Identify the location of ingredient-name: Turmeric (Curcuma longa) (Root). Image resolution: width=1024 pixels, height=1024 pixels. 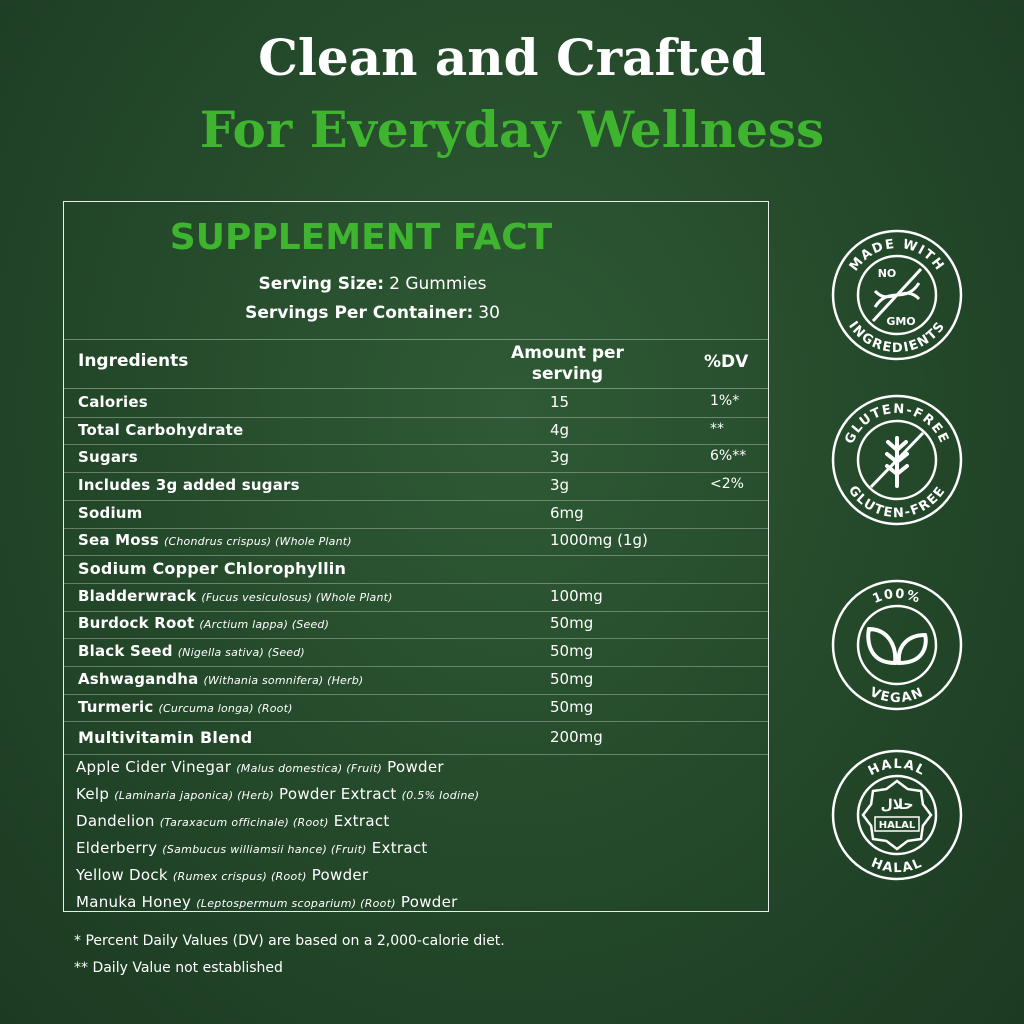
(185, 707).